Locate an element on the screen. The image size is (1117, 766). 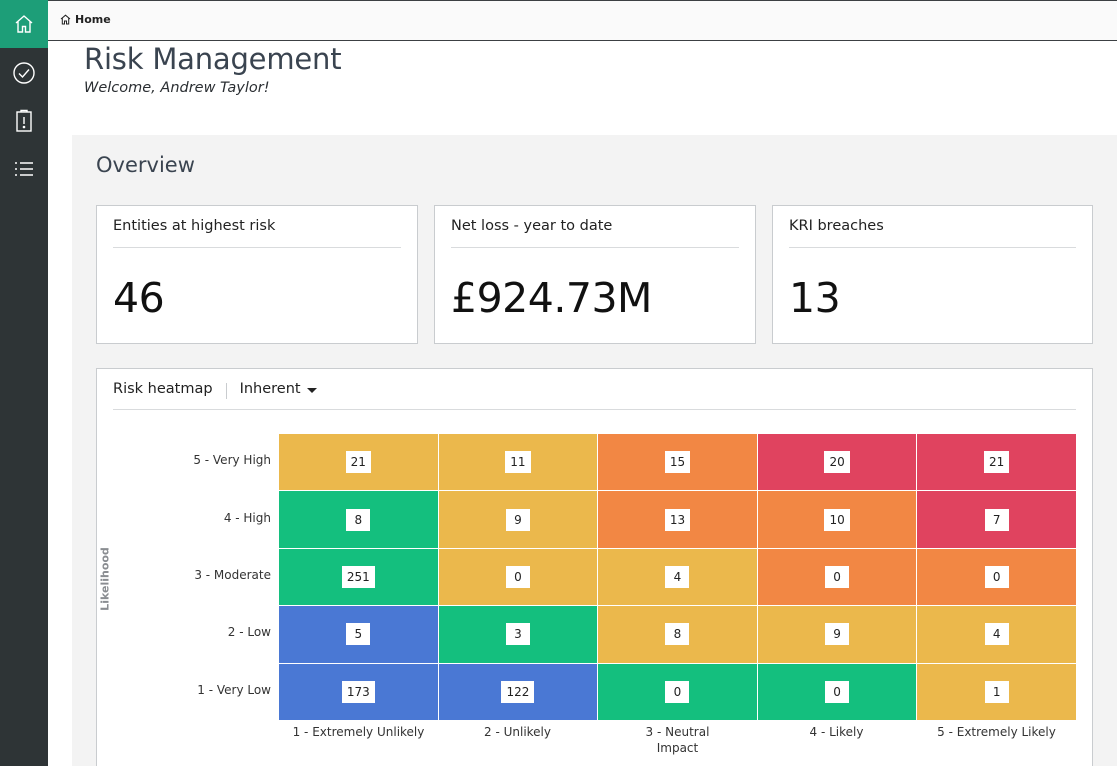
row-label: 5 - Very High is located at coordinates (232, 460).